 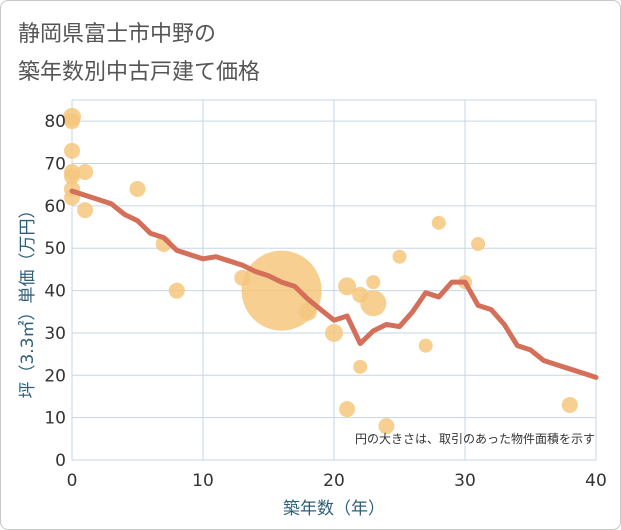 What do you see at coordinates (139, 72) in the screenshot?
I see `chart-title-line2: 築年数別中古戸建て価格` at bounding box center [139, 72].